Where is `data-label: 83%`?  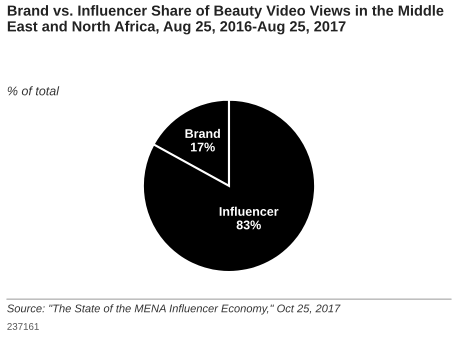
data-label: 83% is located at coordinates (248, 225).